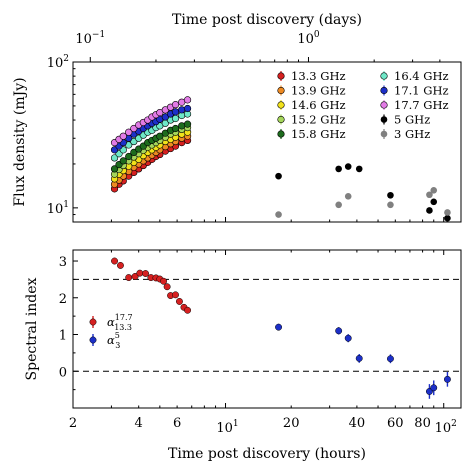 The height and width of the screenshot is (474, 474). Describe the element at coordinates (63, 262) in the screenshot. I see `index-tick-label: 3` at that location.